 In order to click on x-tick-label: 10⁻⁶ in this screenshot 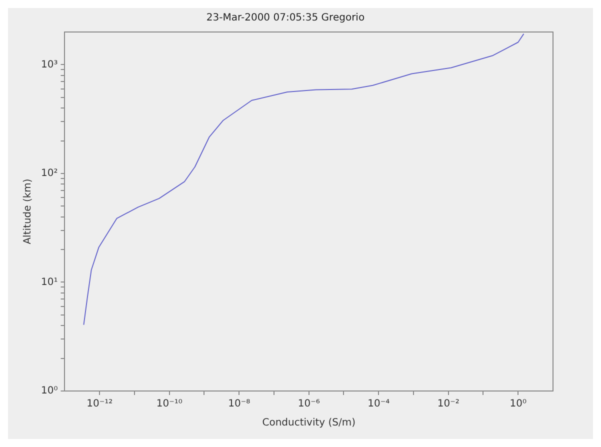, I will do `click(309, 404)`.